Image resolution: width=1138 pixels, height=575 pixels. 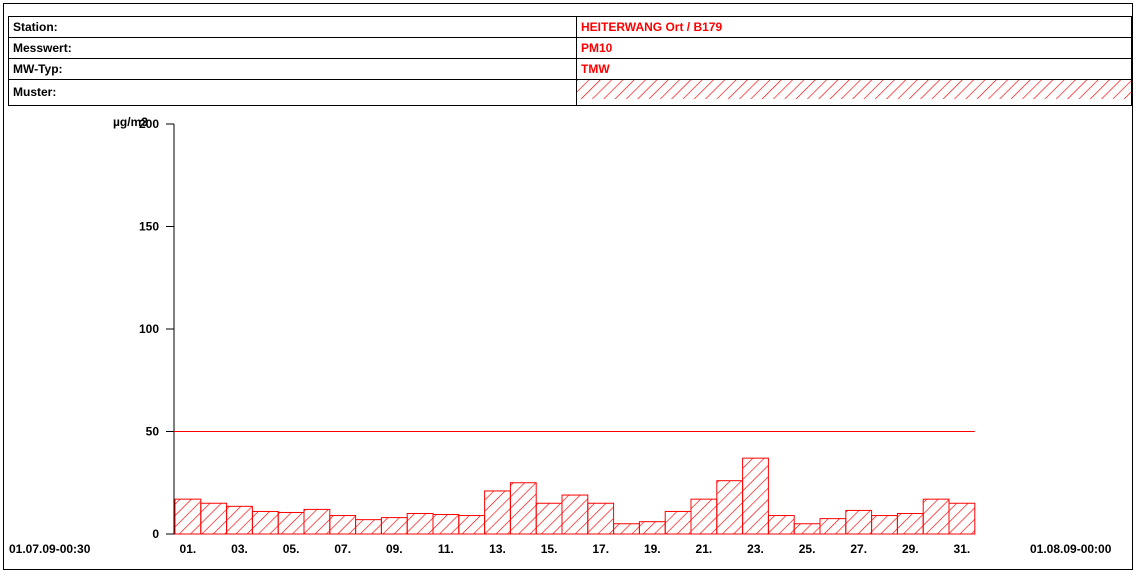 I want to click on x-tick-label: 03., so click(x=239, y=549).